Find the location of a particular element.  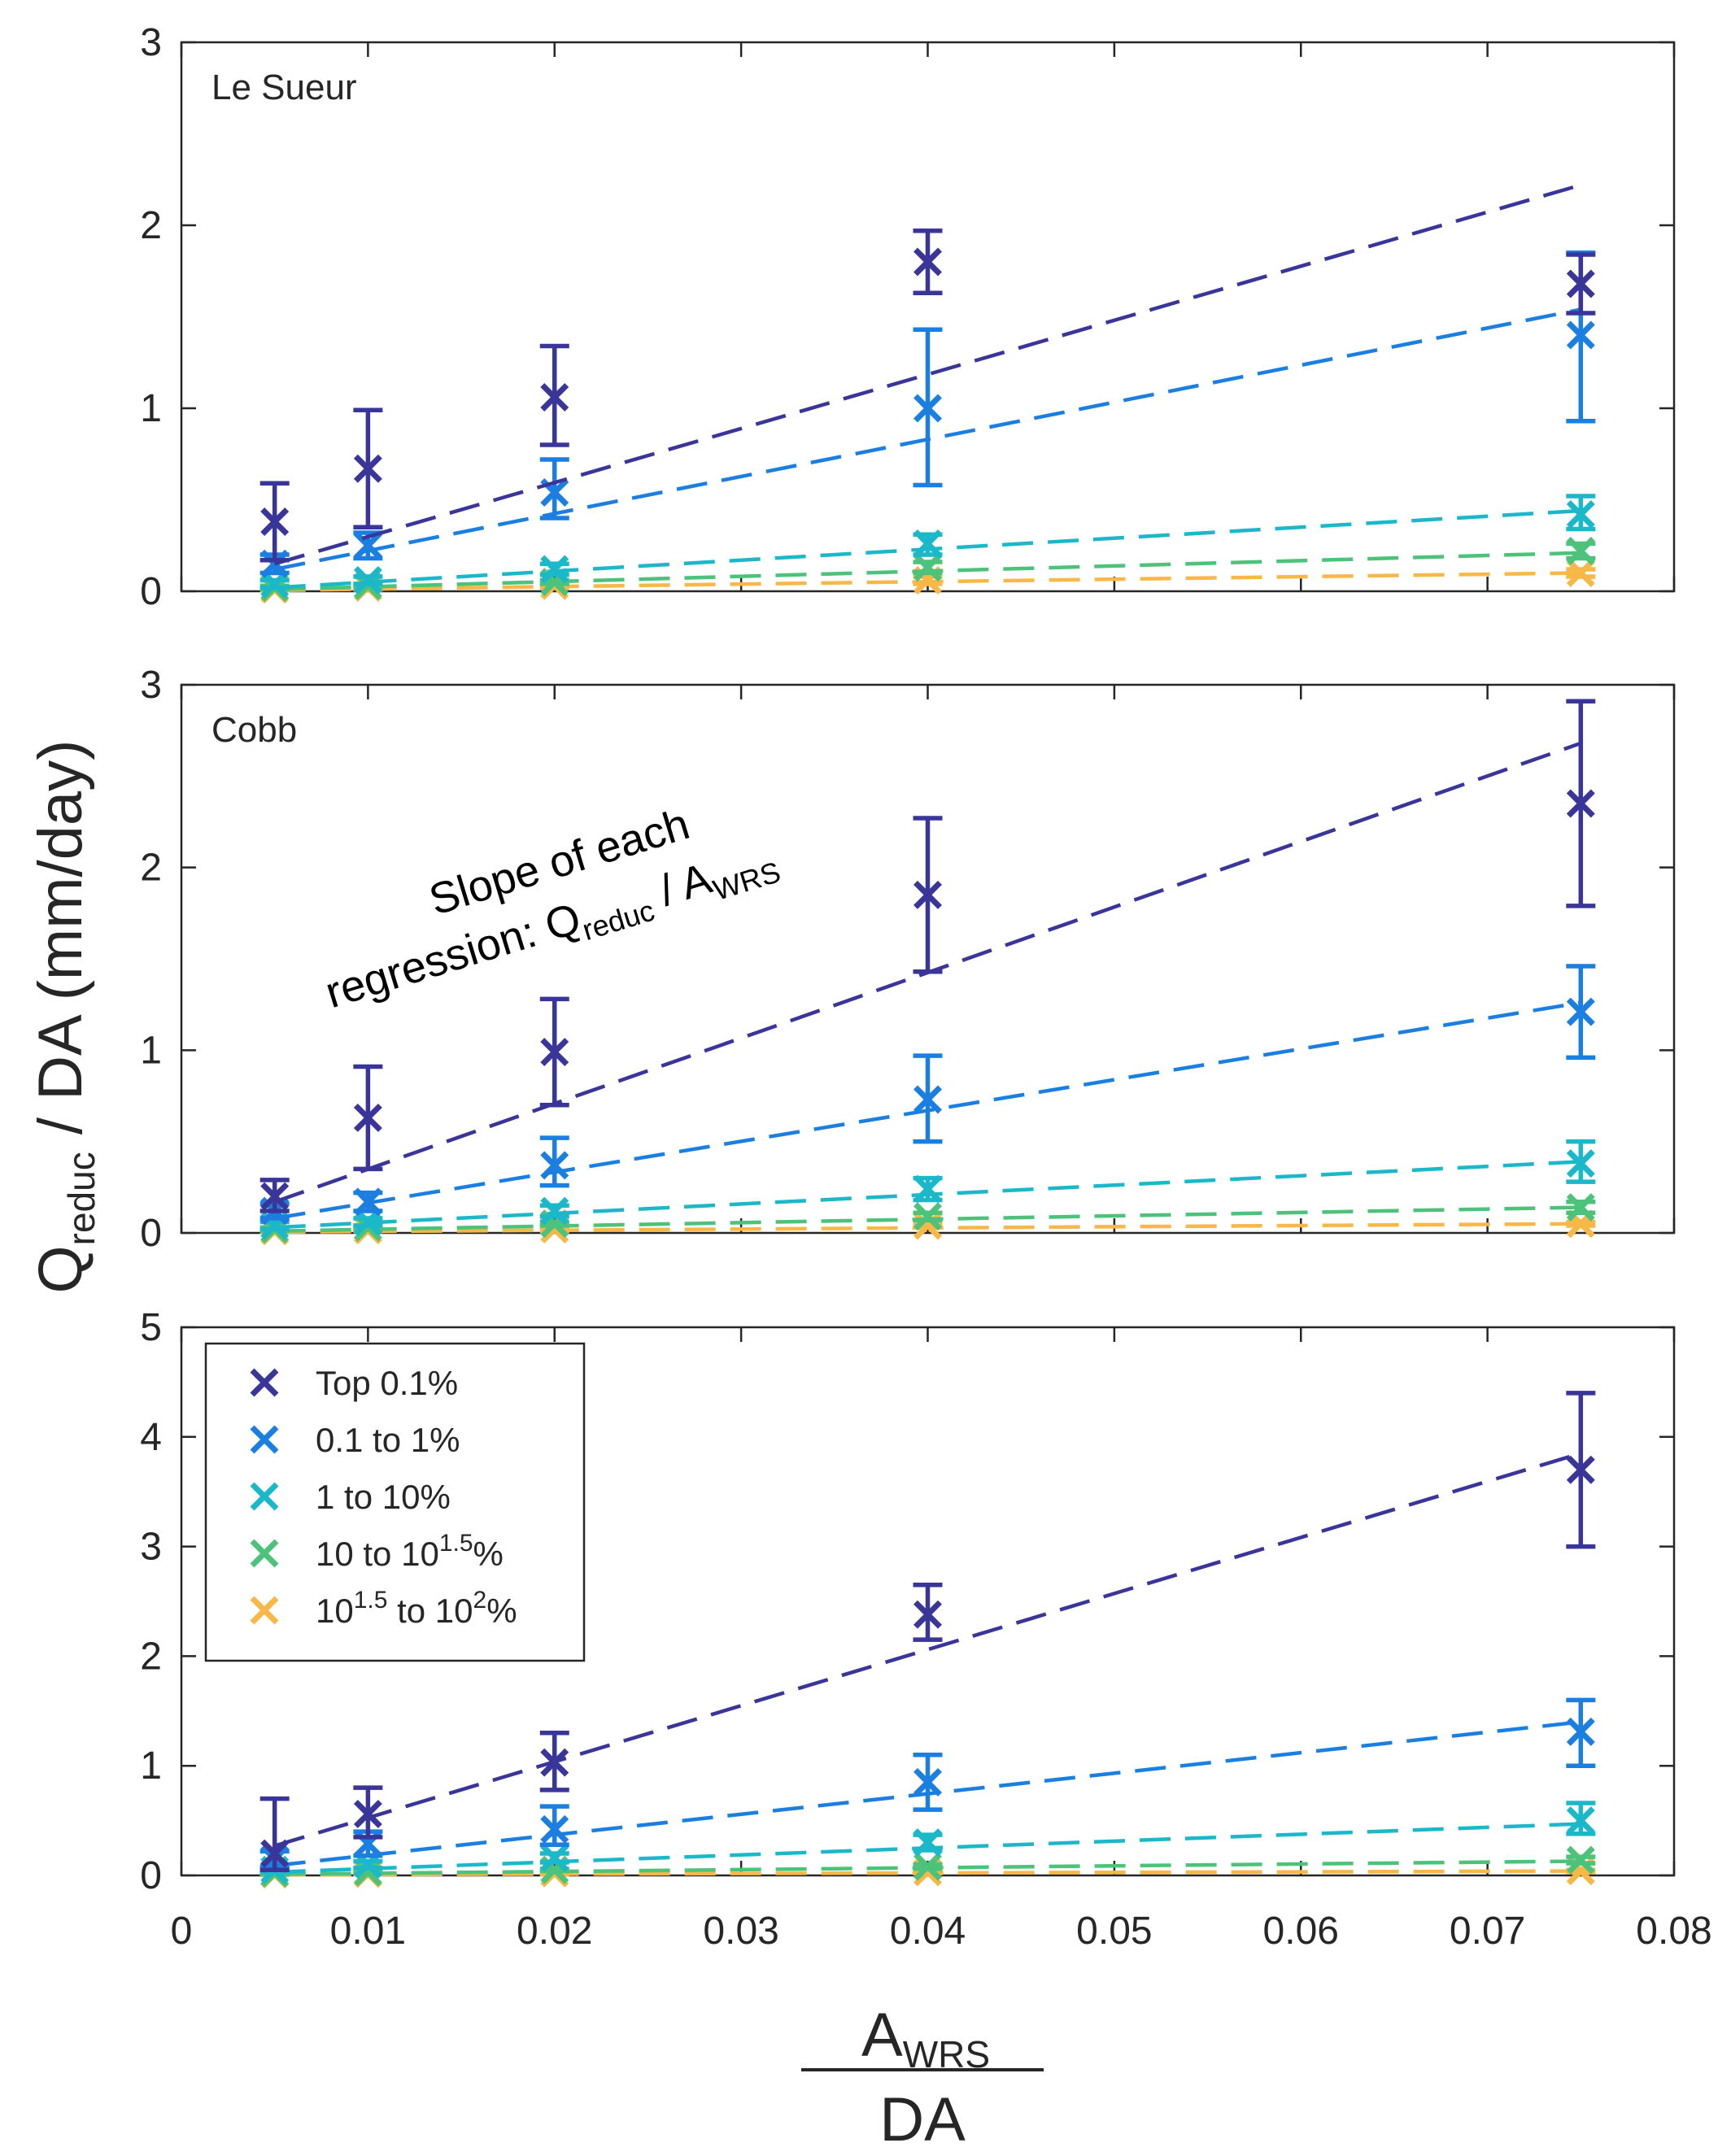

legend-label-3: 10 to 101.5% is located at coordinates (410, 1551).